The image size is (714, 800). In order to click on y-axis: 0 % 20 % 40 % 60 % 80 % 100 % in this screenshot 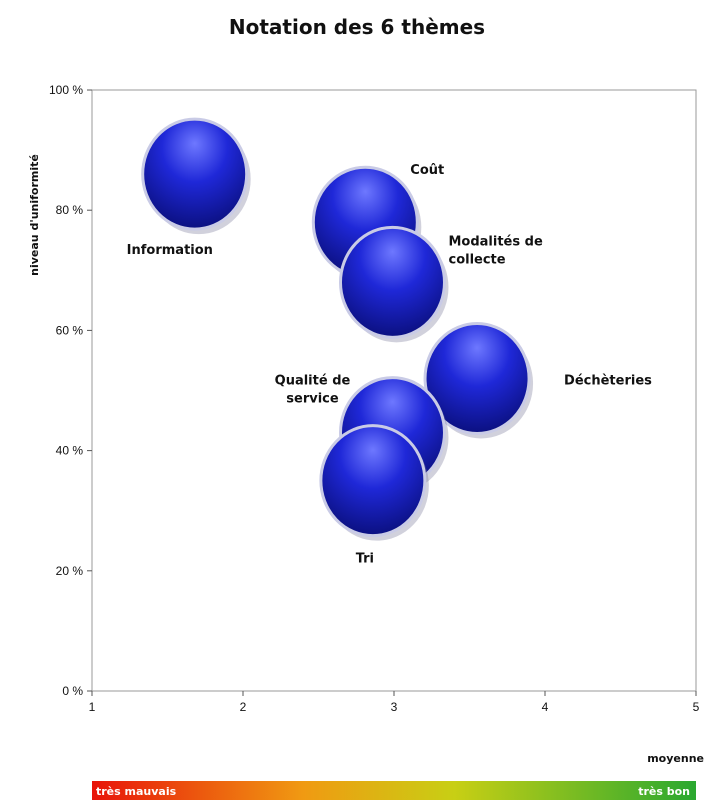, I will do `click(70, 390)`.